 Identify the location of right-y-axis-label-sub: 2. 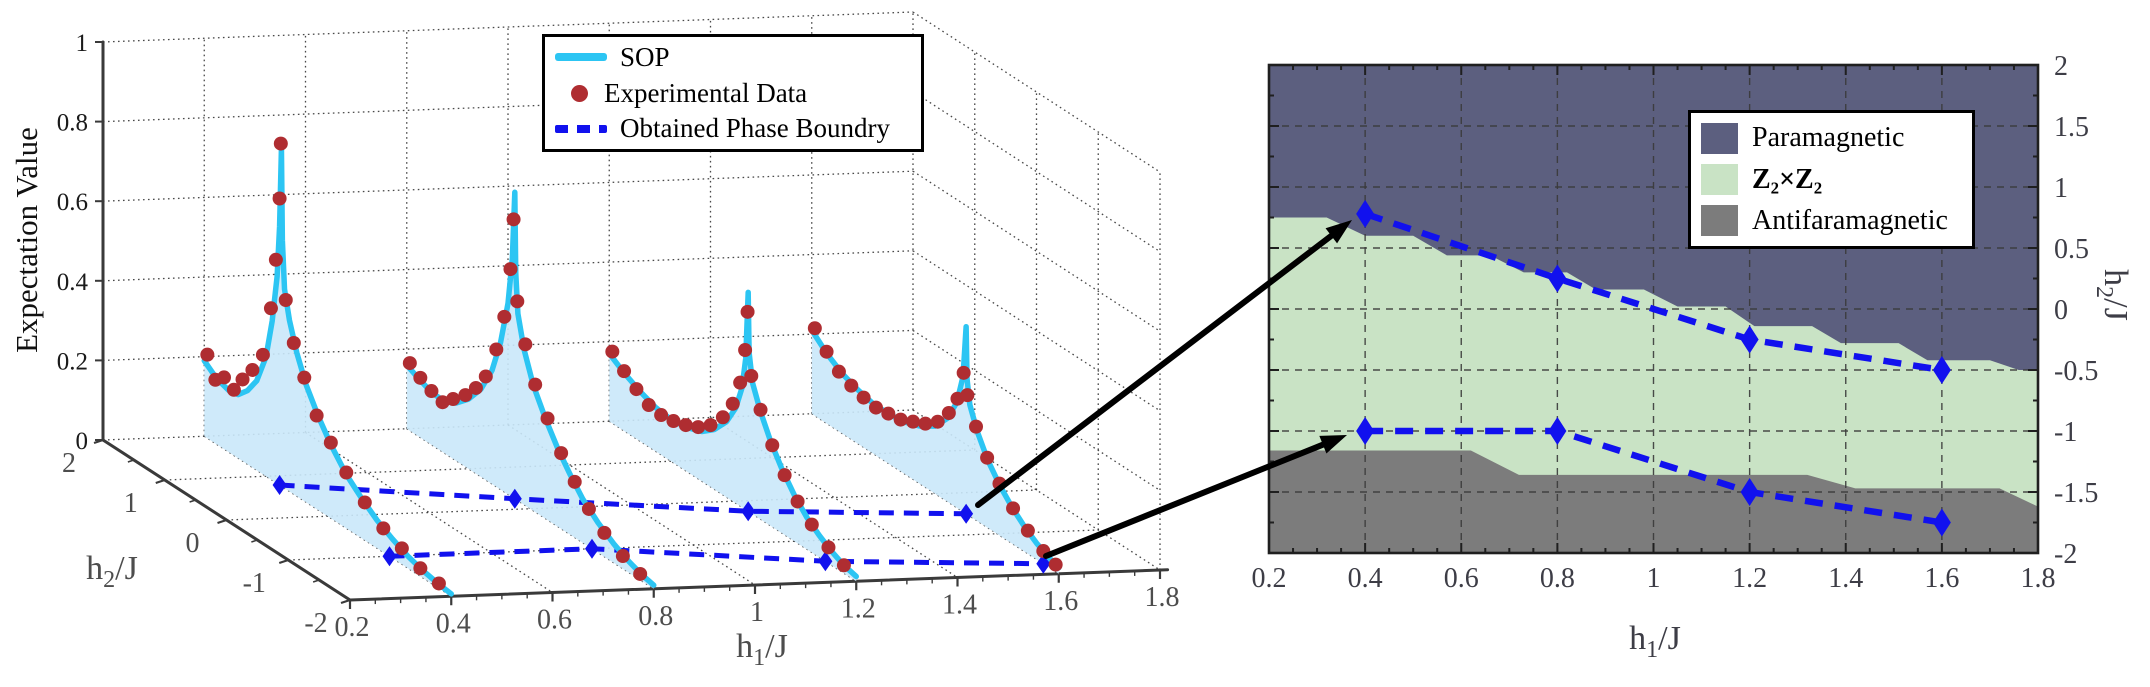
(2104, 292).